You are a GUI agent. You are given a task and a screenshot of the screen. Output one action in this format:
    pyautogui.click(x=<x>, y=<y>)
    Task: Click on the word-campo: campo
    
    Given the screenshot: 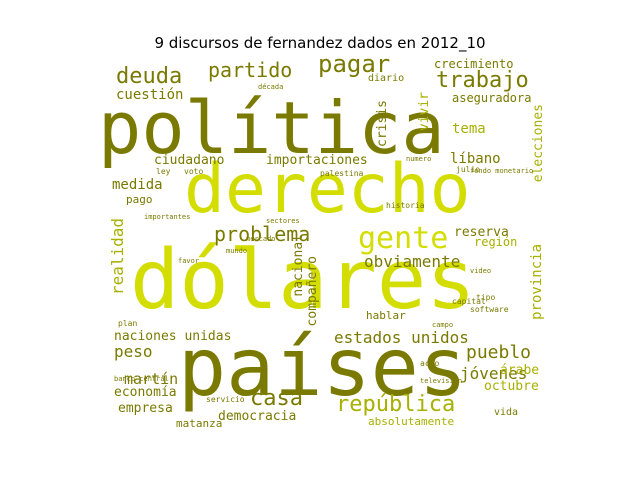 What is the action you would take?
    pyautogui.click(x=443, y=325)
    